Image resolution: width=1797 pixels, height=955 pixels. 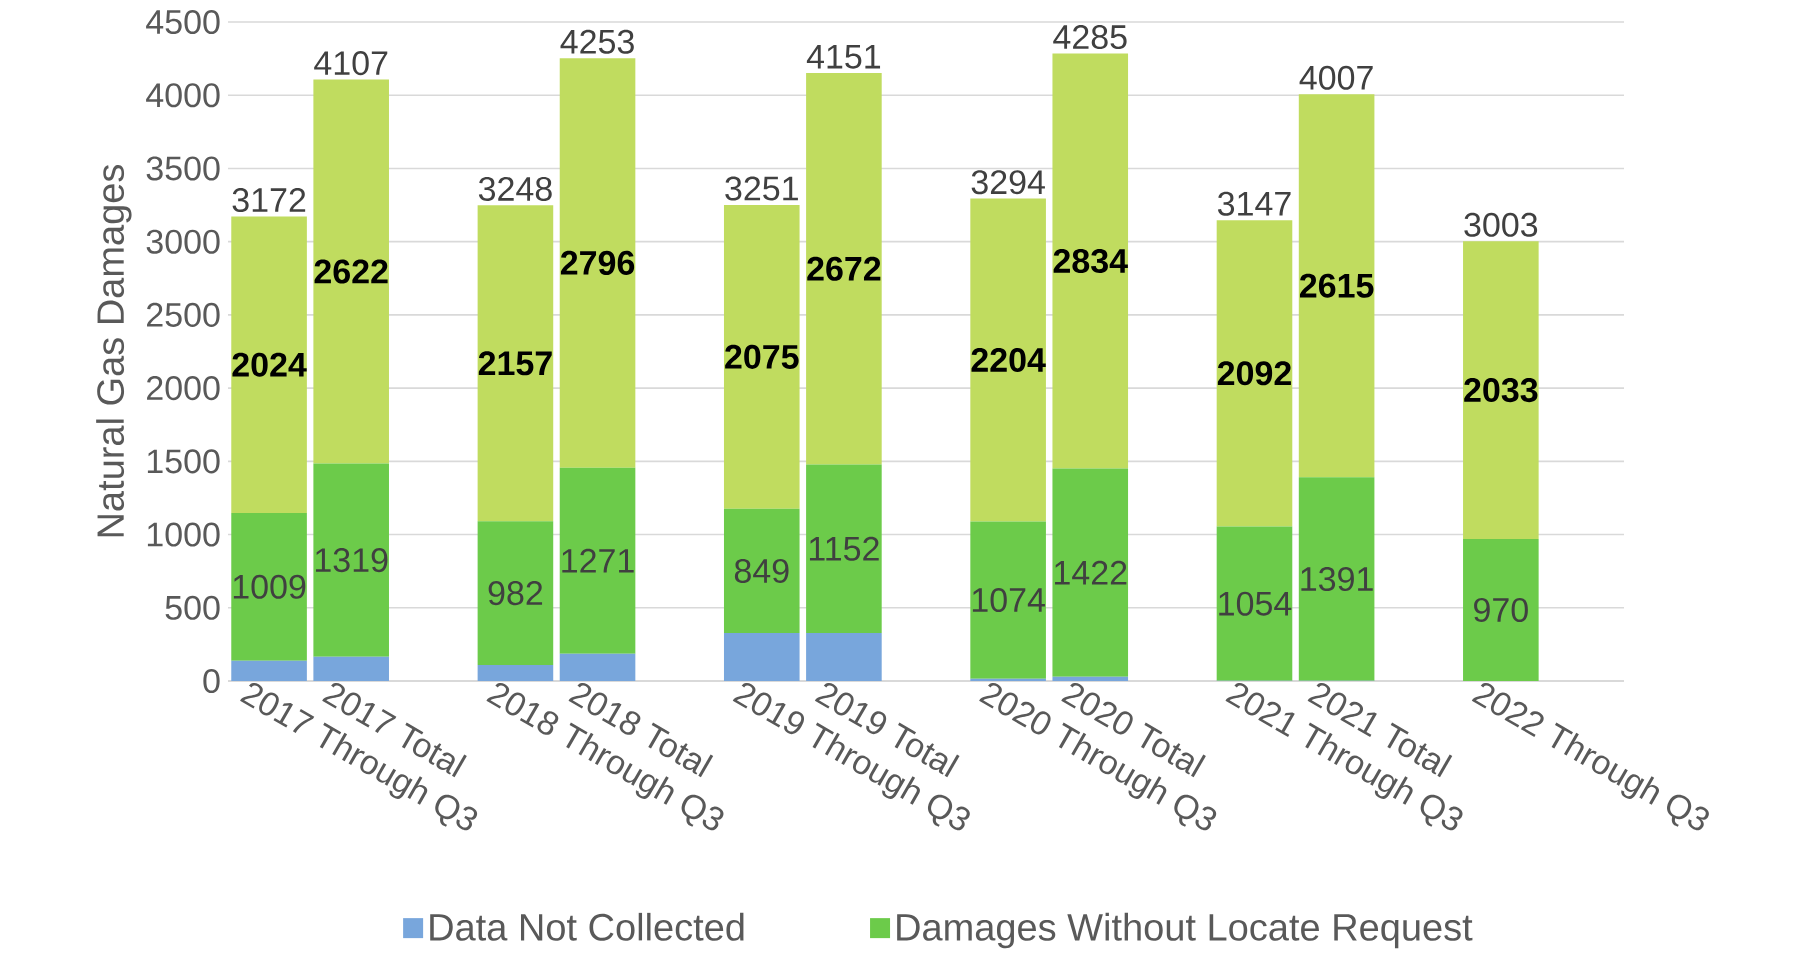 What do you see at coordinates (192, 607) in the screenshot?
I see `y-tick-label: 500` at bounding box center [192, 607].